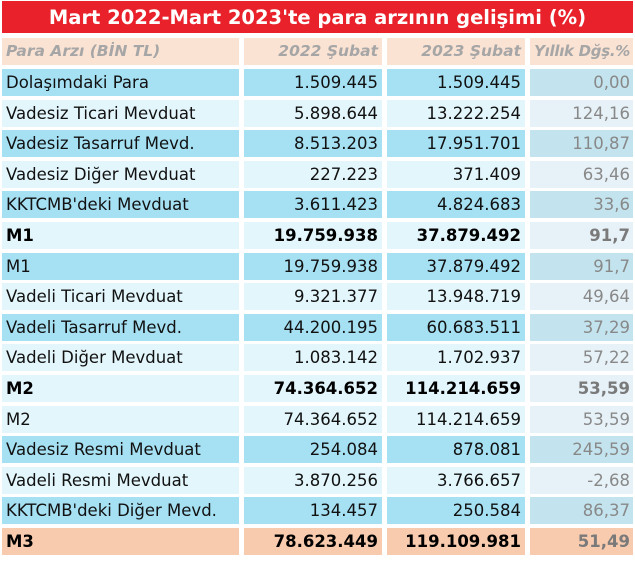  I want to click on yearly-change: 51,49, so click(581, 541).